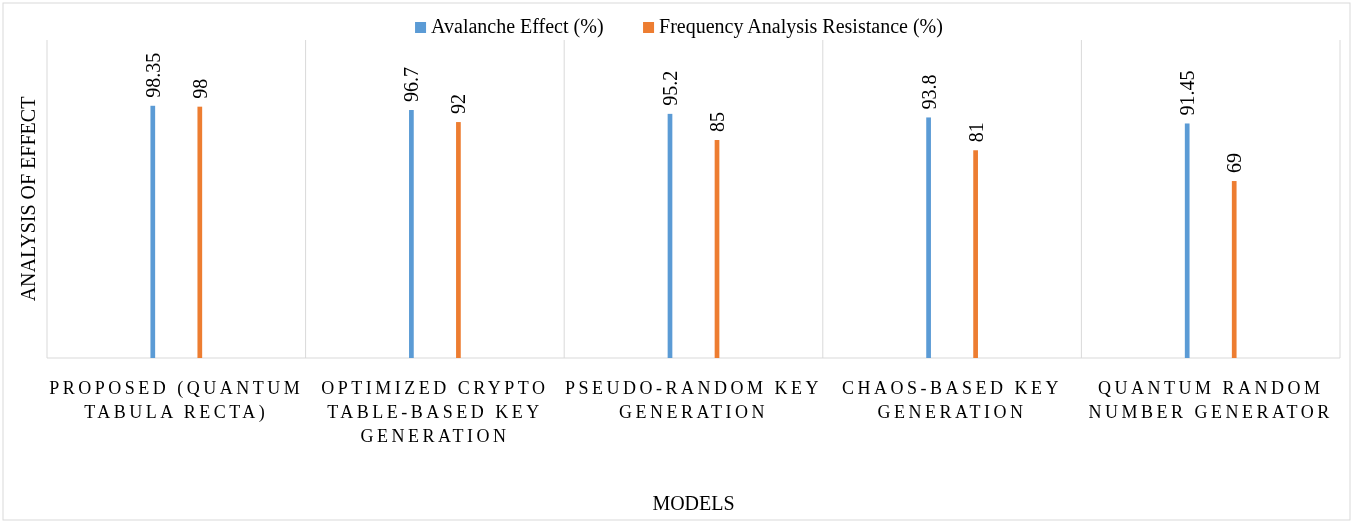 Image resolution: width=1353 pixels, height=523 pixels. I want to click on data-label: 95.2, so click(669, 88).